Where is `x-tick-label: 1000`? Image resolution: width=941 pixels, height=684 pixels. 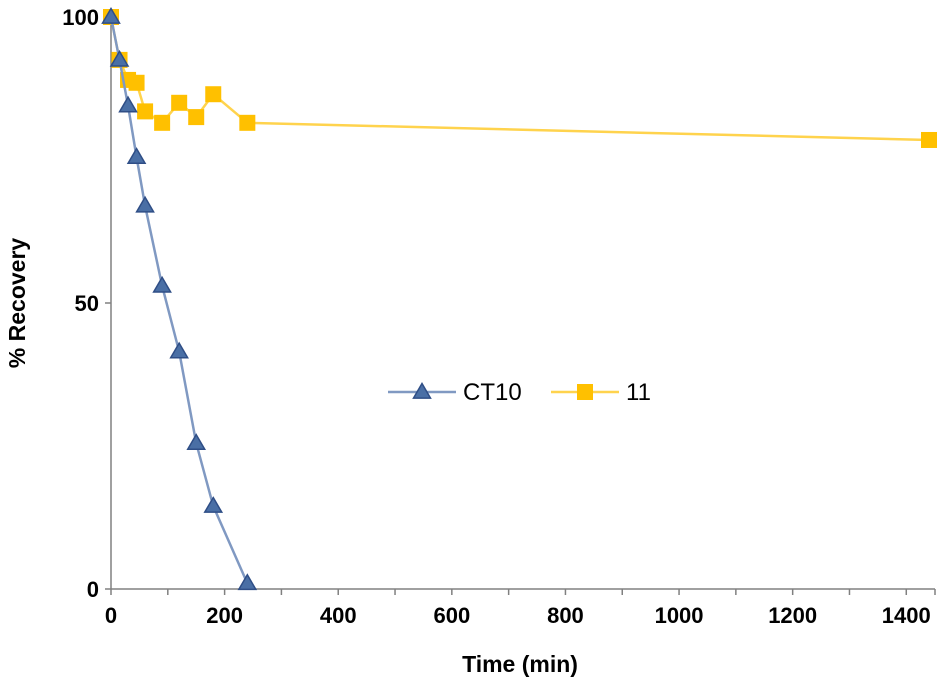
x-tick-label: 1000 is located at coordinates (679, 615).